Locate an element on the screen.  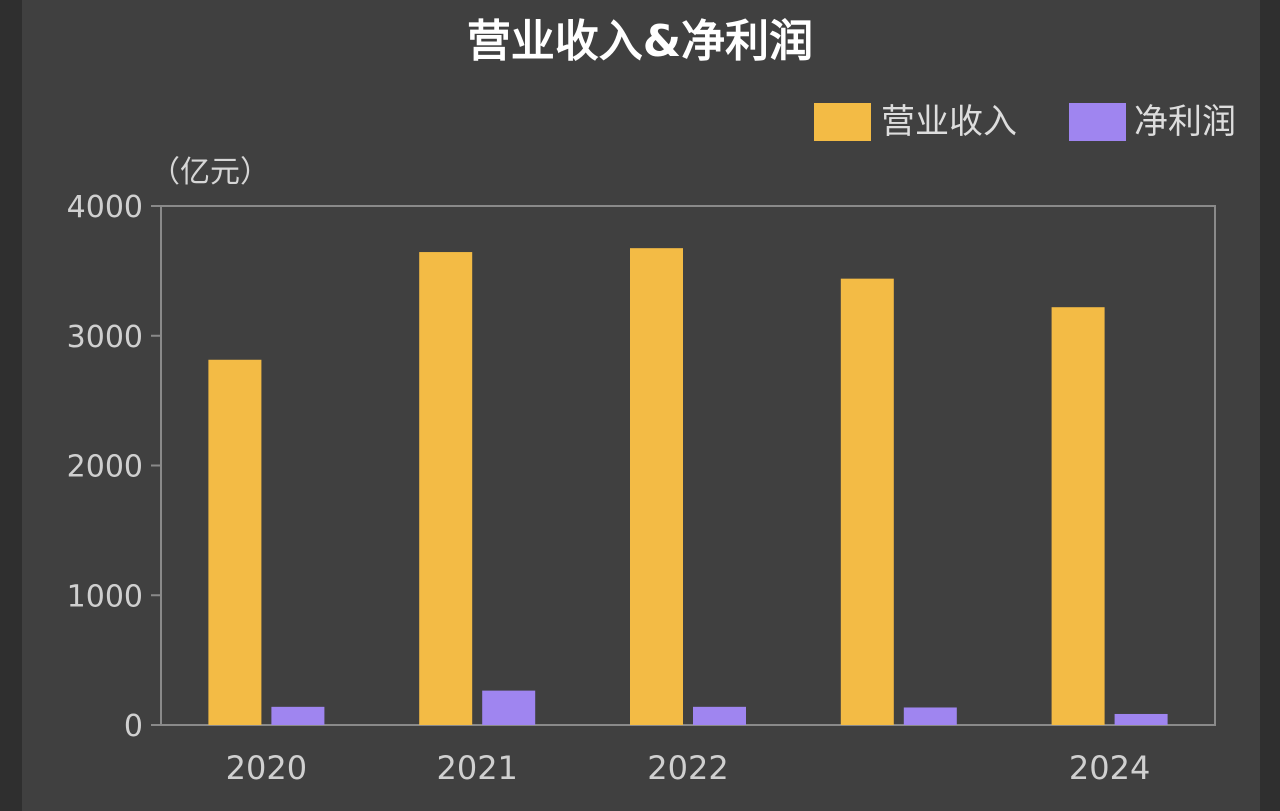
x-tick-label: 2020 is located at coordinates (266, 768).